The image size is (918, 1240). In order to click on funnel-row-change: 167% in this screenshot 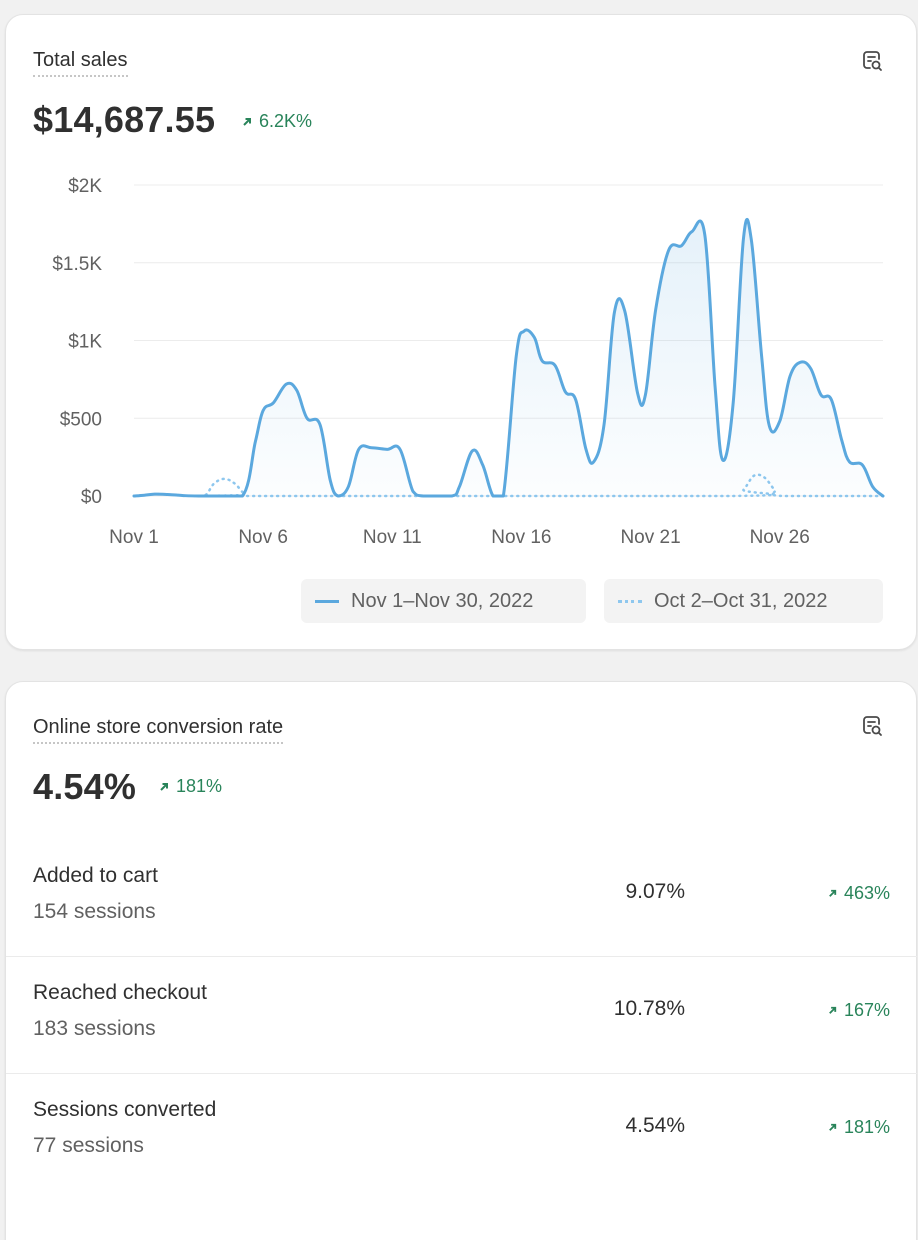, I will do `click(858, 1010)`.